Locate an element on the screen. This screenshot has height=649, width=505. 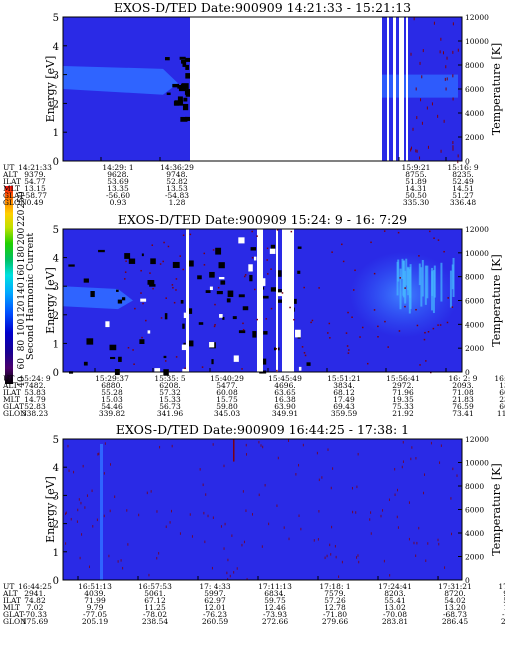
y-tick-label: 5 is located at coordinates (56, 18).